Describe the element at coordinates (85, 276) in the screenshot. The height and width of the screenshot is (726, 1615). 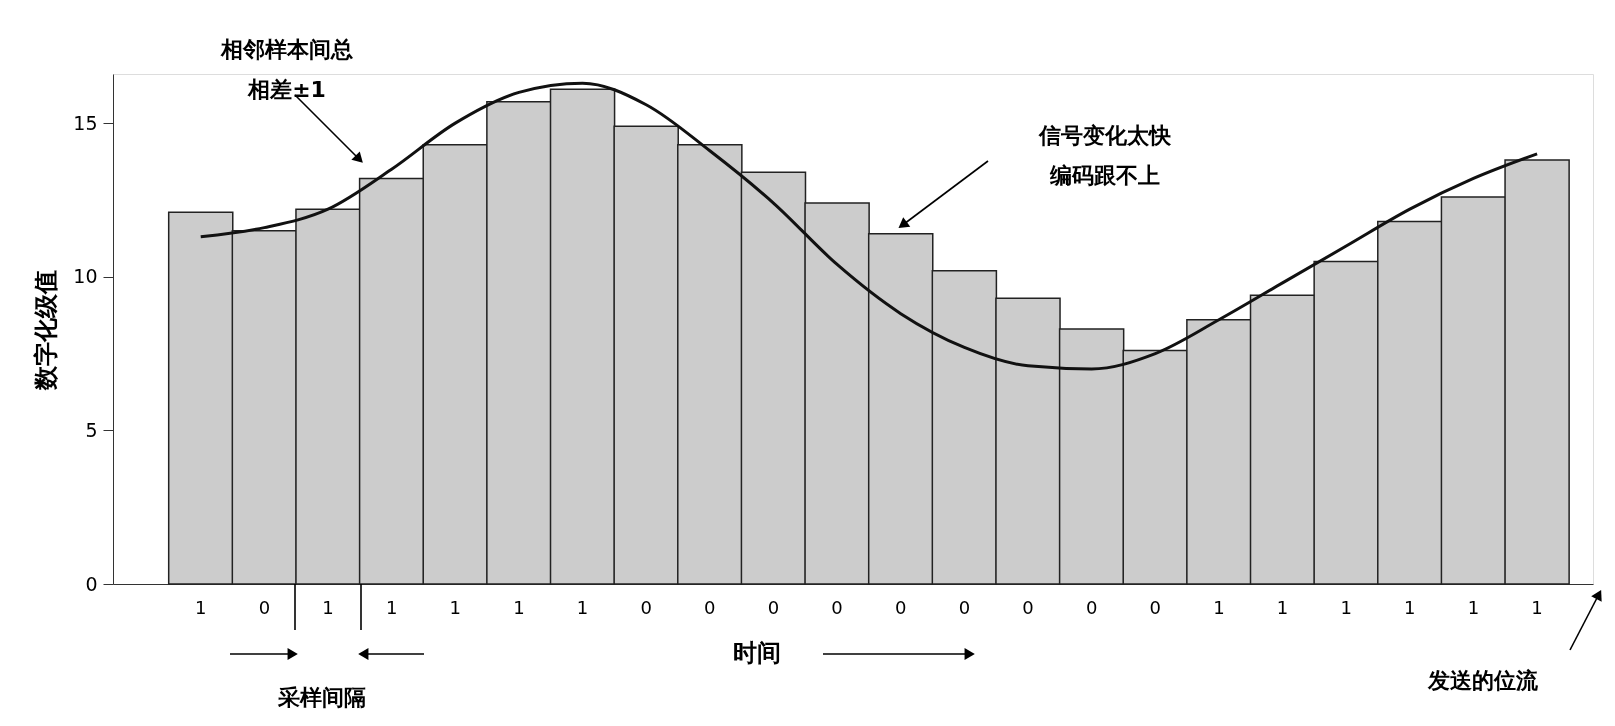
I see `y-tick-label: 10` at that location.